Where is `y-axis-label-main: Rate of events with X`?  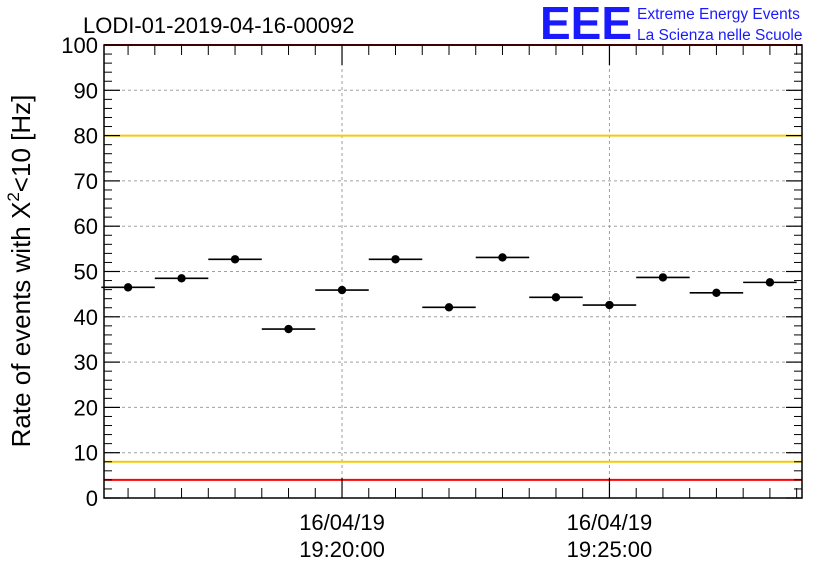 y-axis-label-main: Rate of events with X is located at coordinates (21, 325).